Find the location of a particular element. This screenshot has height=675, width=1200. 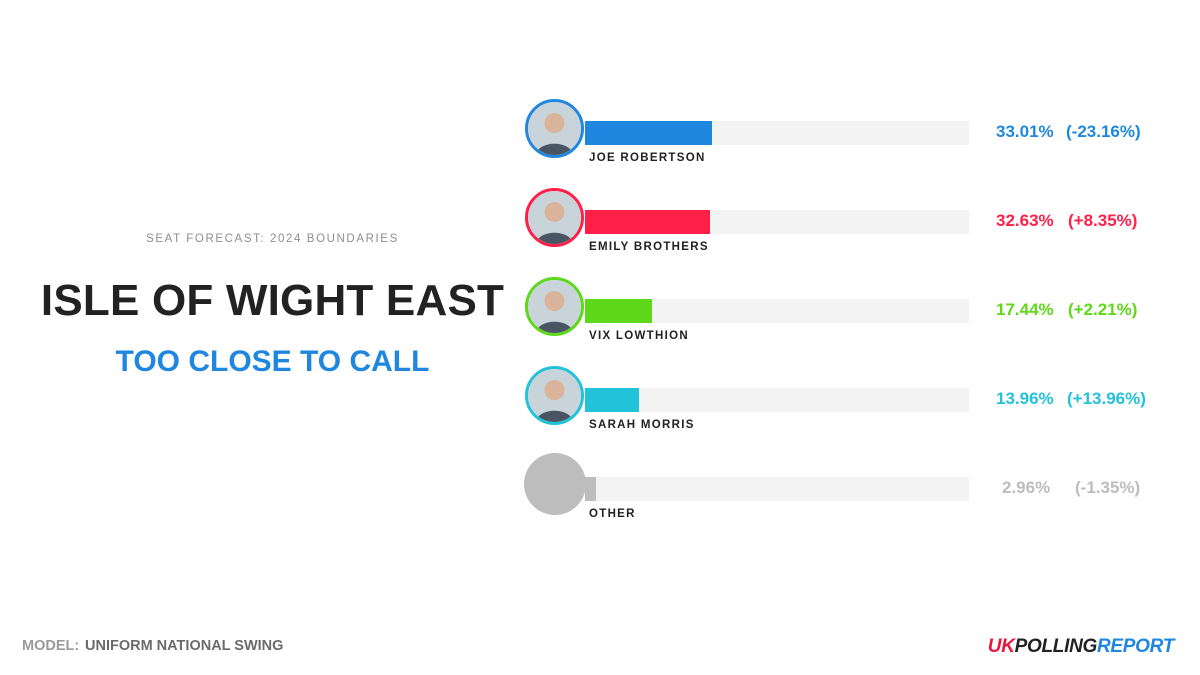

candidate-name: JOE ROBERTSON is located at coordinates (647, 158).